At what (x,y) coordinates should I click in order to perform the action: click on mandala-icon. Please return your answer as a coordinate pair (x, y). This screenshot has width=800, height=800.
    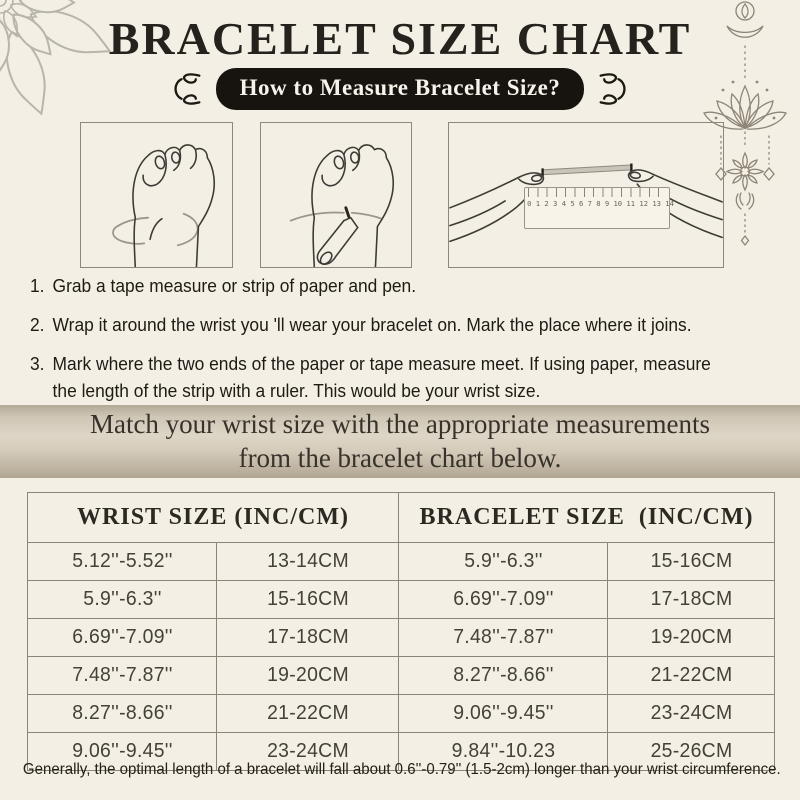
    Looking at the image, I should click on (56, 58).